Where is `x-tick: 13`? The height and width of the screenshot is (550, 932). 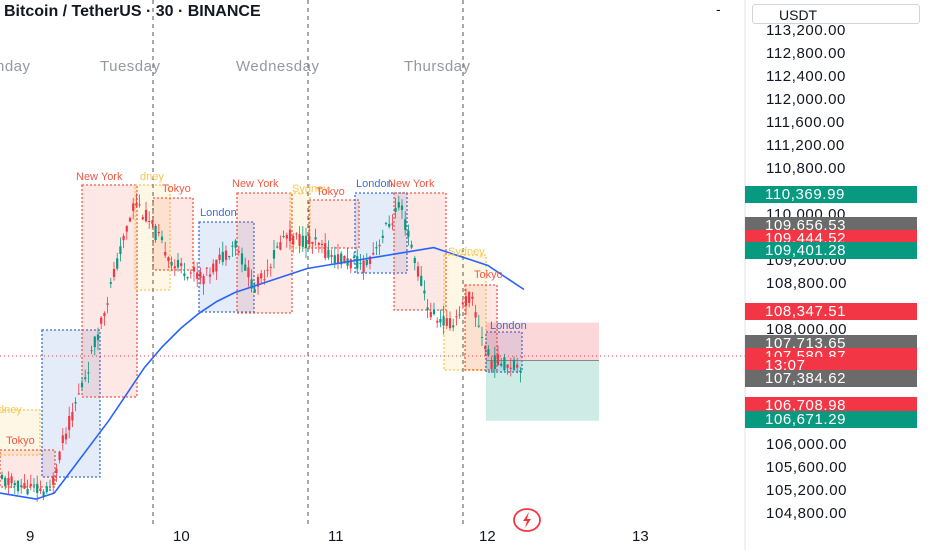 x-tick: 13 is located at coordinates (640, 536).